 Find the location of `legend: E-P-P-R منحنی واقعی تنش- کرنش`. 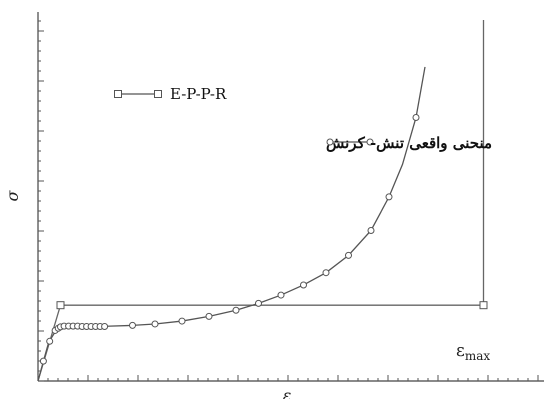

legend: E-P-P-R منحنی واقعی تنش- کرنش is located at coordinates (303, 118).